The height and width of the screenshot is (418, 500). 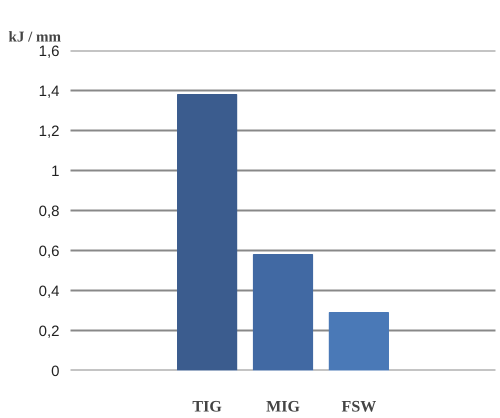 I want to click on y-tick-label: 1,2, so click(x=49, y=131).